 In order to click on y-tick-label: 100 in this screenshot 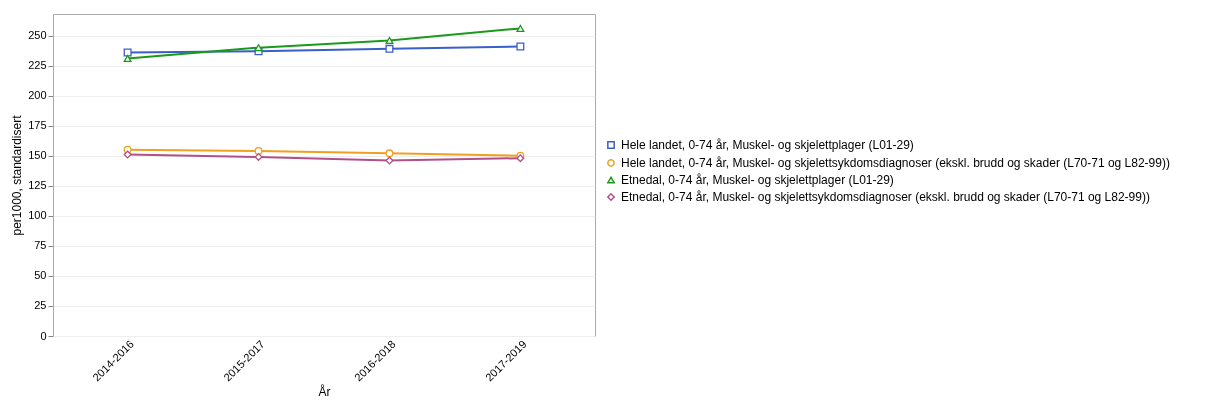, I will do `click(37, 215)`.